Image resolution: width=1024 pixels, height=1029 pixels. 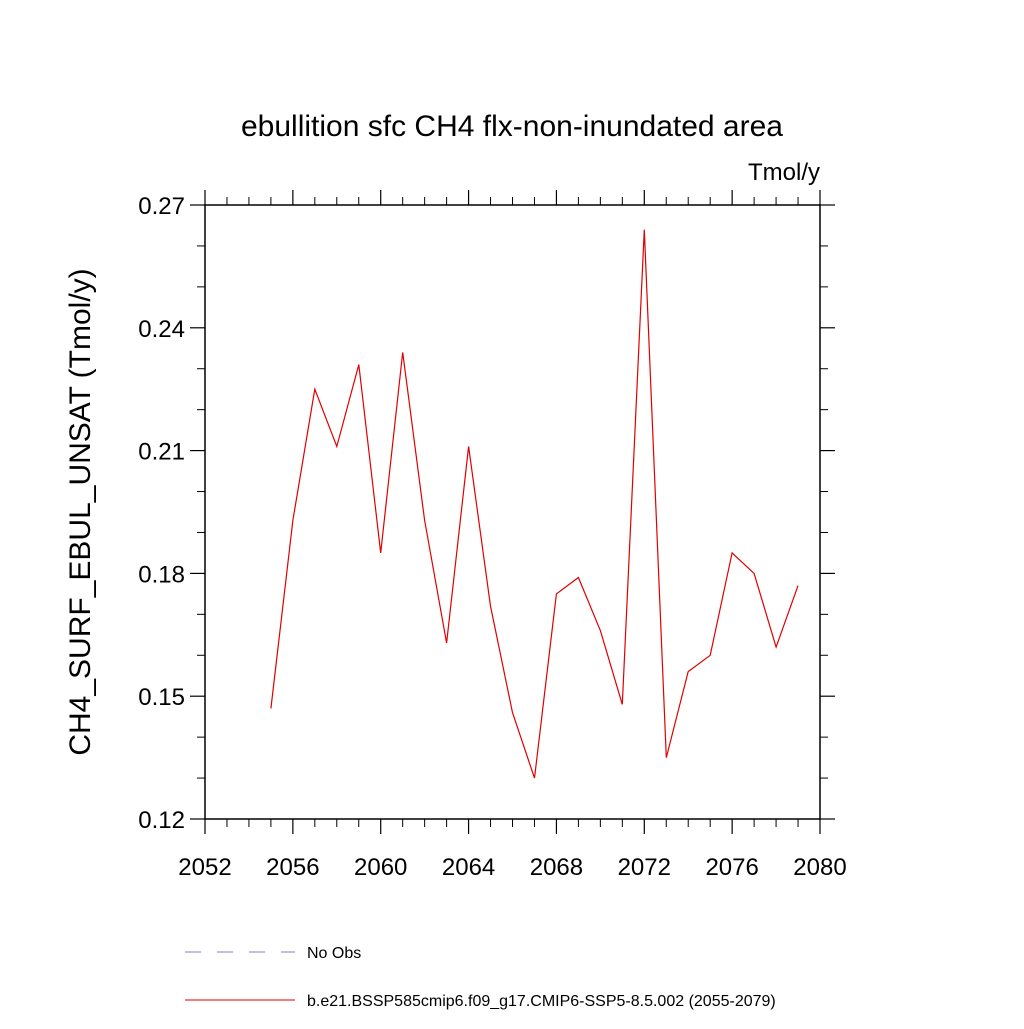 What do you see at coordinates (161, 329) in the screenshot?
I see `y-tick-label: 0.24` at bounding box center [161, 329].